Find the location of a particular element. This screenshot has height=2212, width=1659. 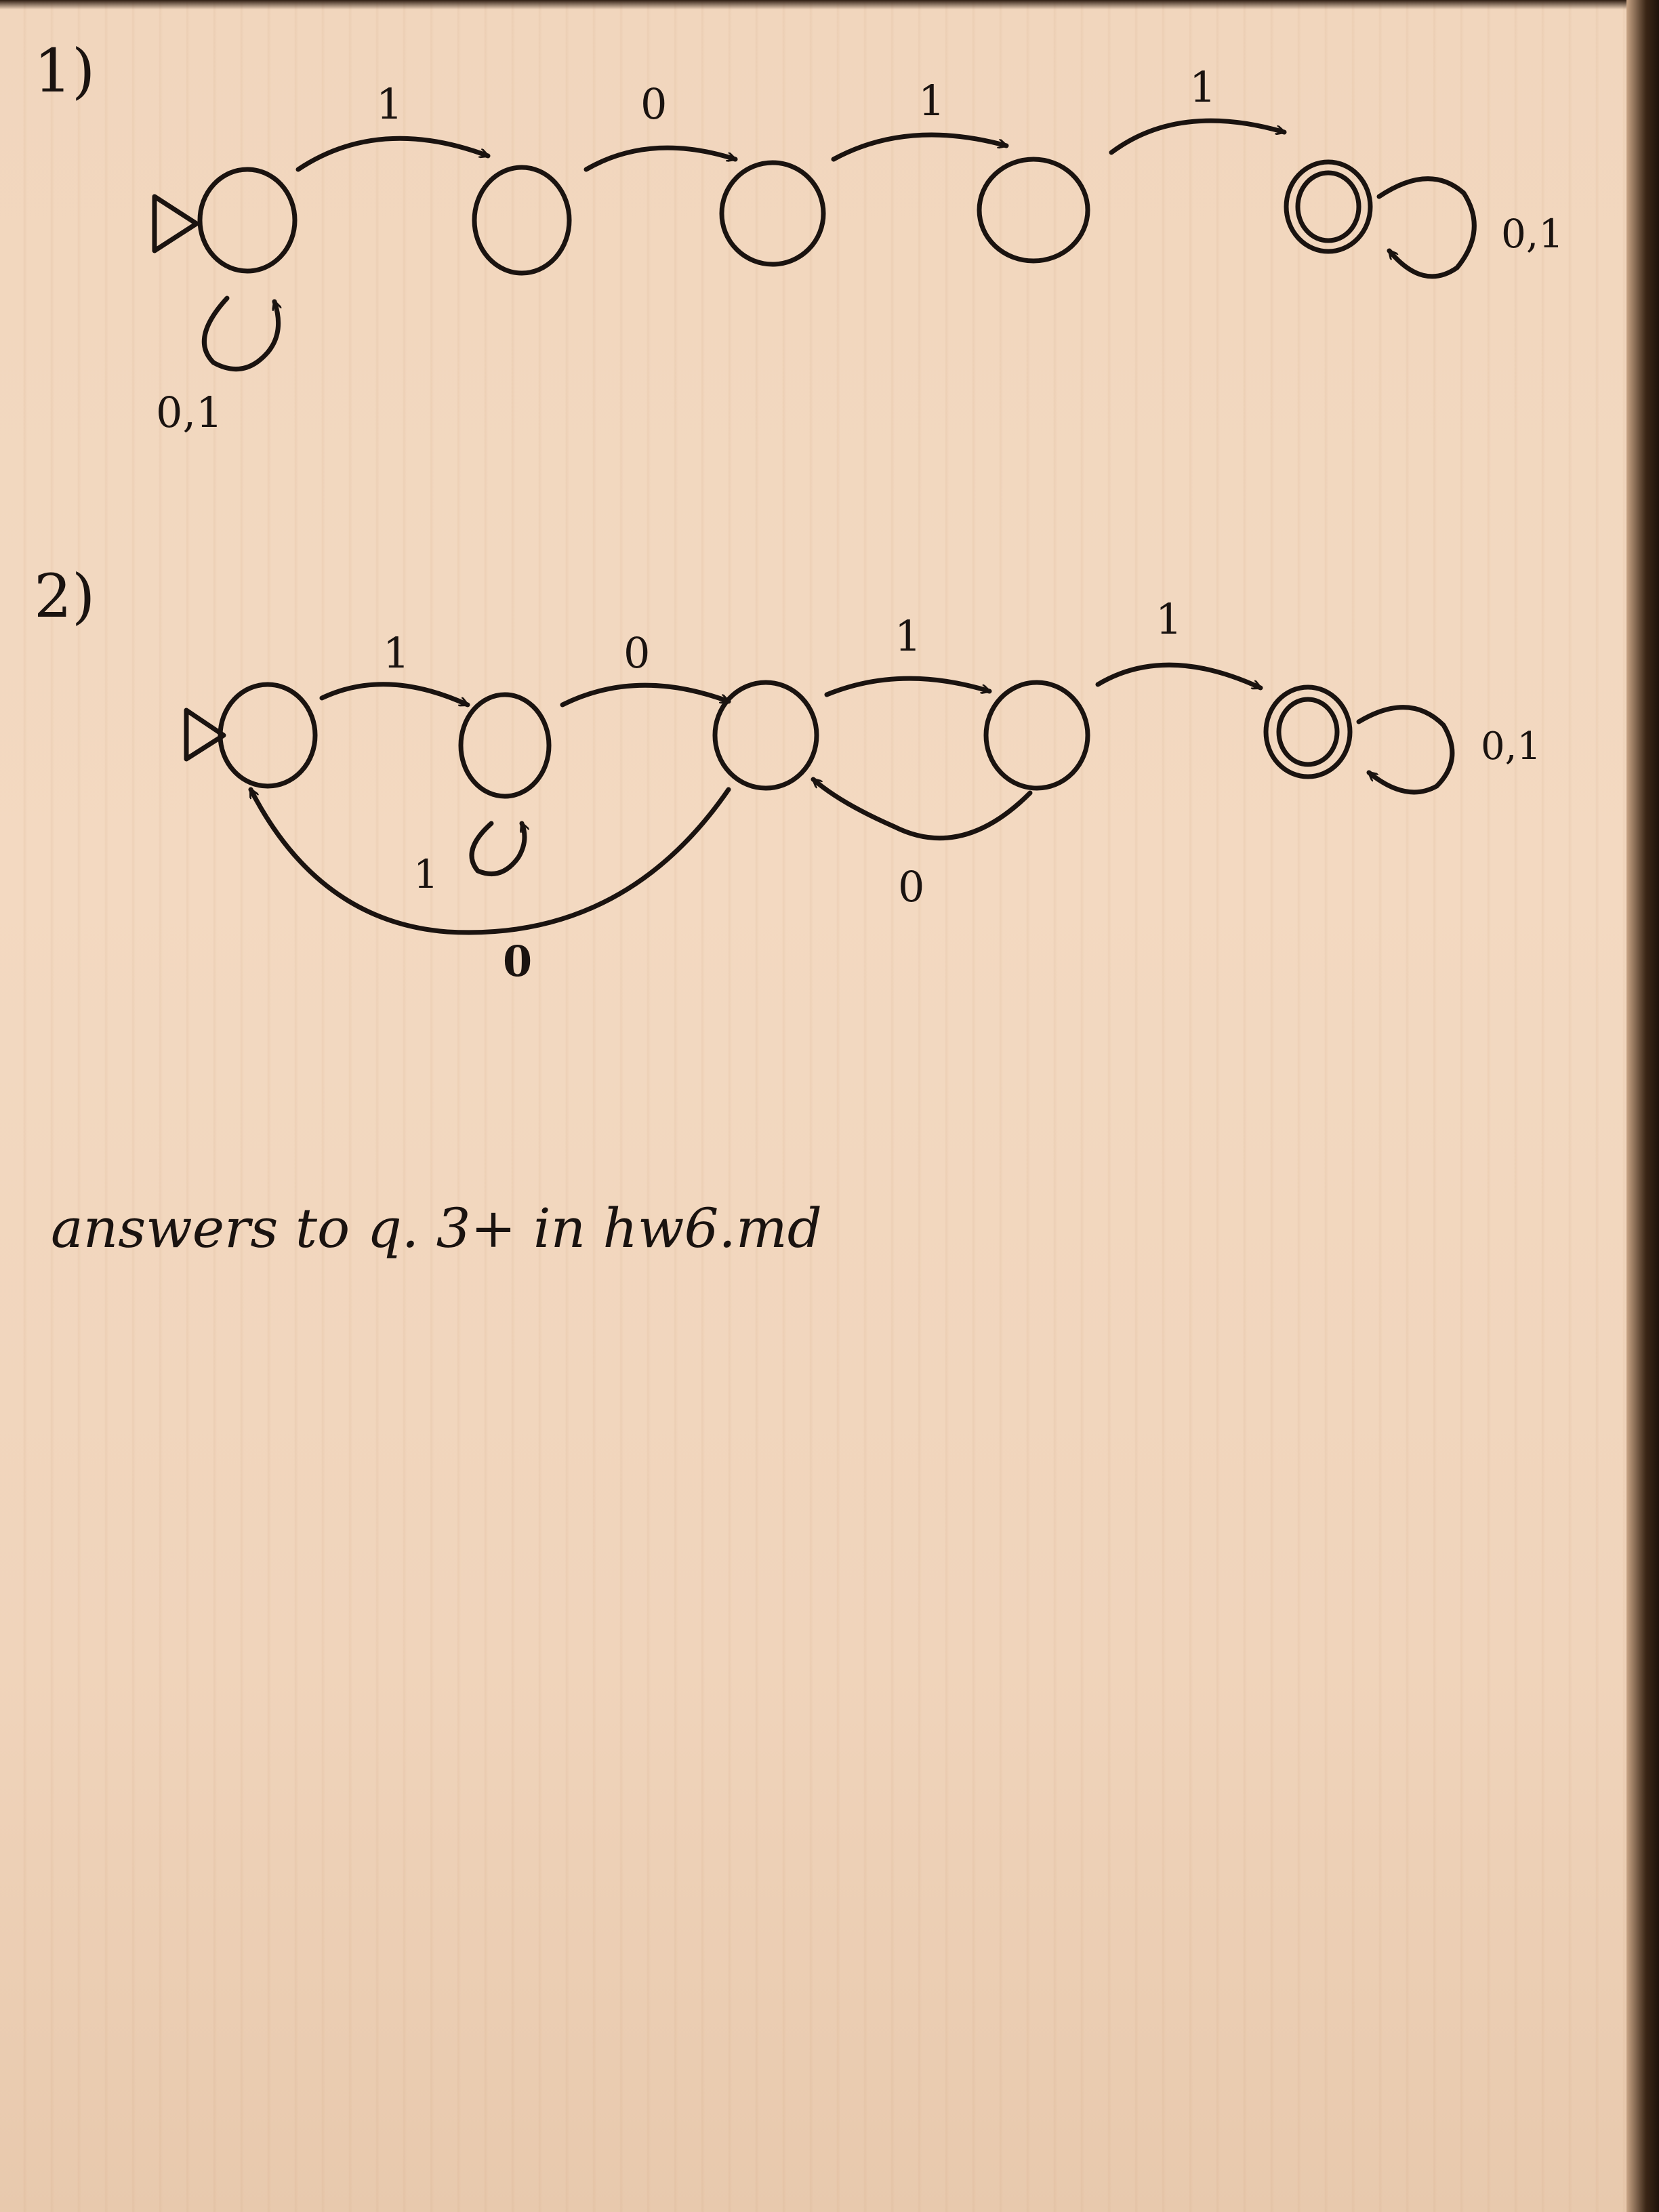

p2-state-q4-final-inner is located at coordinates (1308, 732).